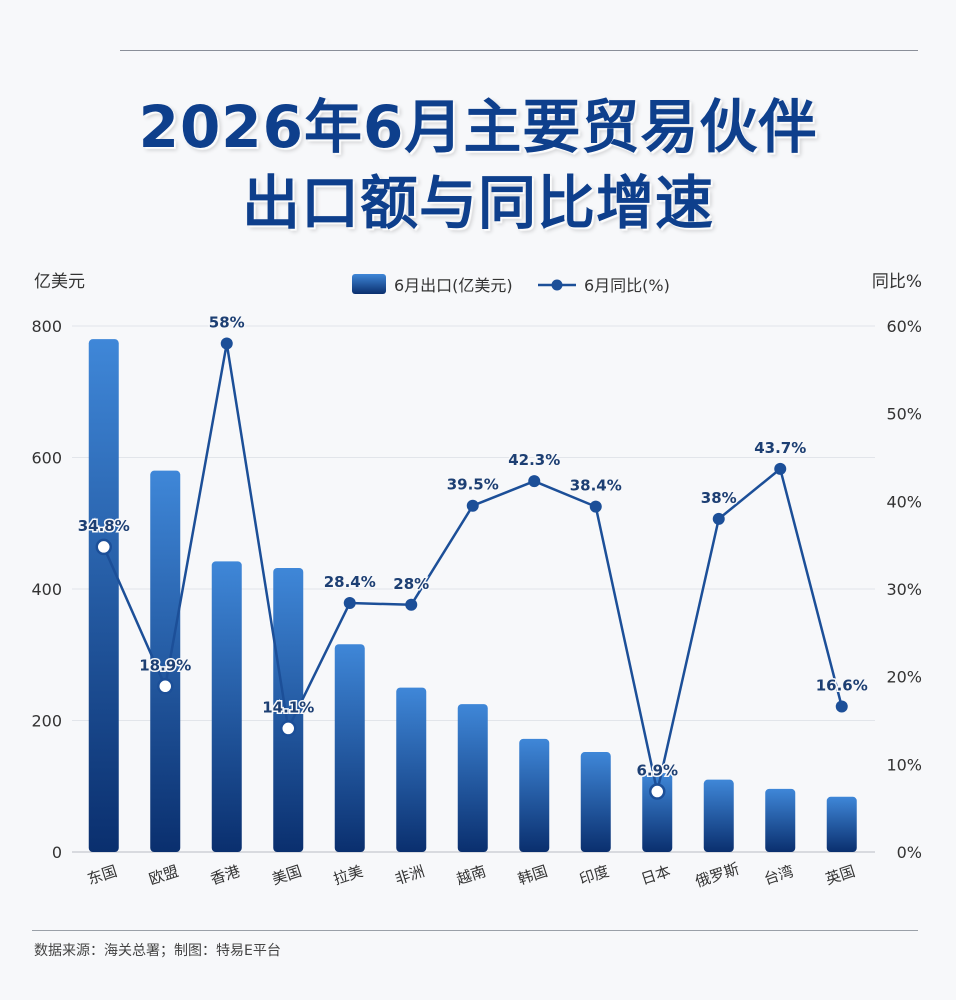 The height and width of the screenshot is (1000, 956). Describe the element at coordinates (350, 582) in the screenshot. I see `data-label: 28.4%` at that location.